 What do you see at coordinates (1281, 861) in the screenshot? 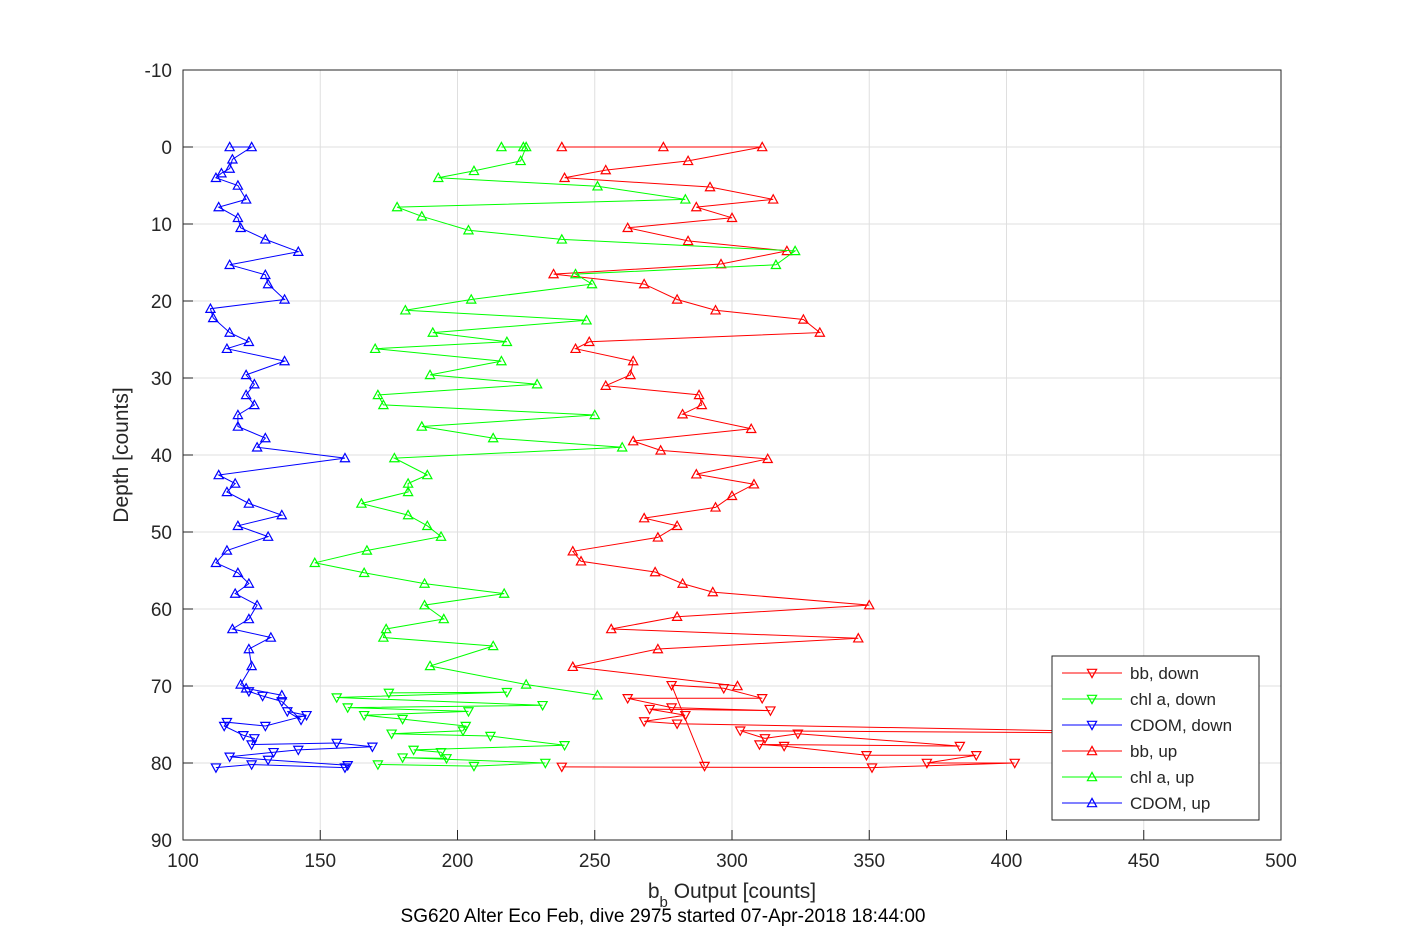
I see `x-tick-label: 500` at bounding box center [1281, 861].